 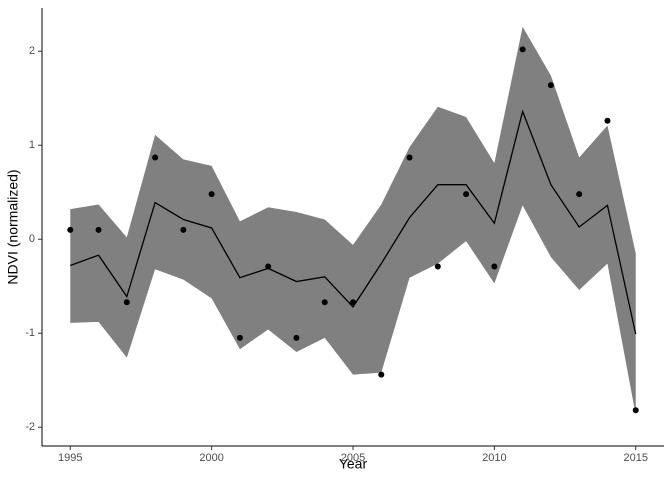 What do you see at coordinates (30, 333) in the screenshot?
I see `y-tick-label: -1` at bounding box center [30, 333].